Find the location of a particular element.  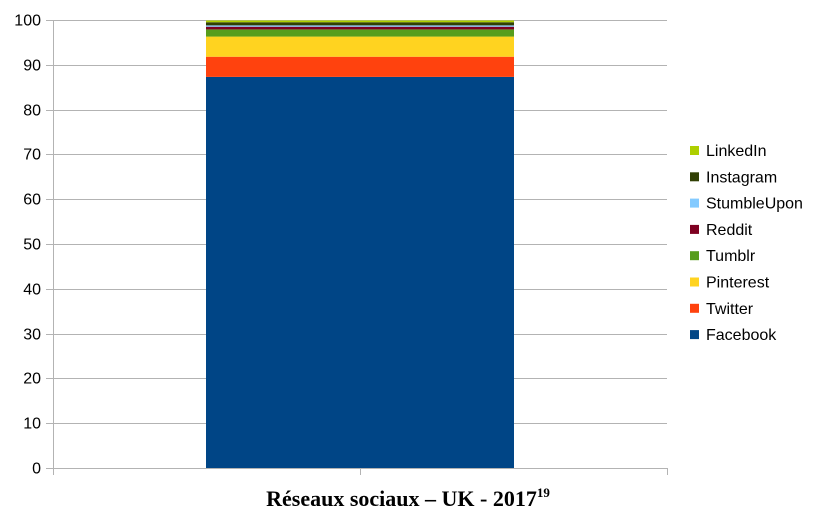

legend-label: Instagram is located at coordinates (741, 177).